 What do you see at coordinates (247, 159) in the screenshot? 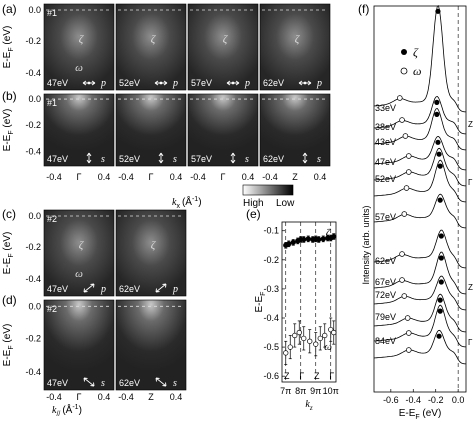
I see `row-b-pol-label-2: s` at bounding box center [247, 159].